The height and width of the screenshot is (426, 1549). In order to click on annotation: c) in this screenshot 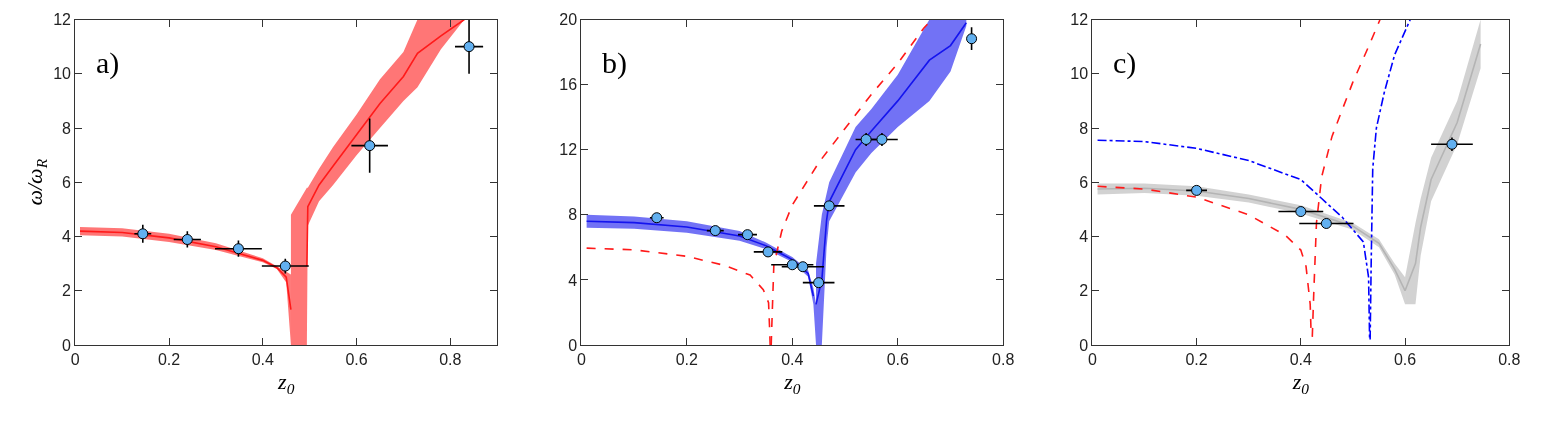, I will do `click(1125, 63)`.